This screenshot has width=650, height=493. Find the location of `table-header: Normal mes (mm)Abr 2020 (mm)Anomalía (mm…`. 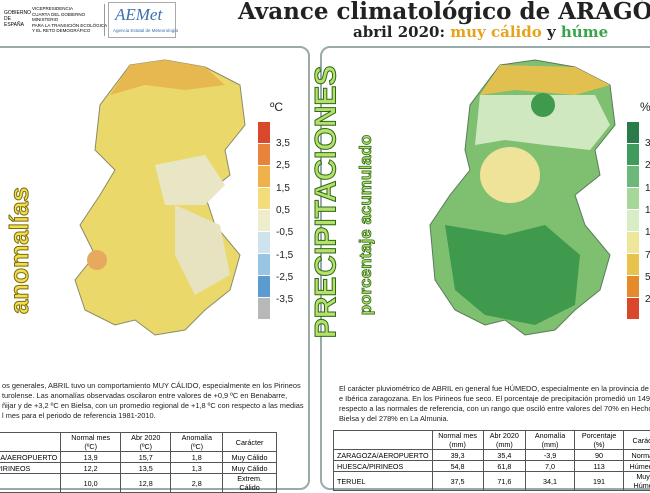

table-header: Normal mes (mm)Abr 2020 (mm)Anomalía (mm… is located at coordinates (492, 440).